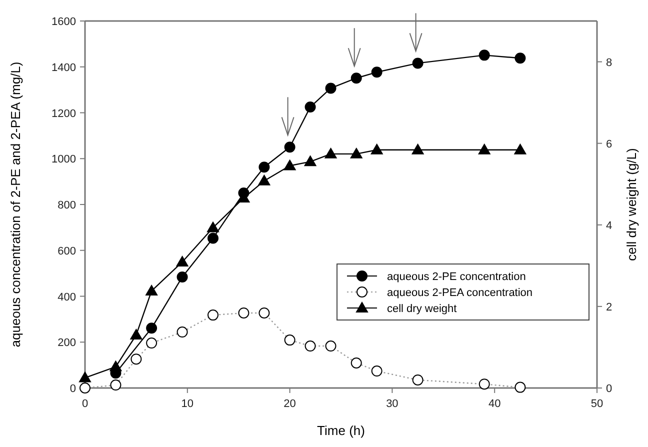 The width and height of the screenshot is (648, 447). I want to click on y-tick-label: 1600, so click(64, 22).